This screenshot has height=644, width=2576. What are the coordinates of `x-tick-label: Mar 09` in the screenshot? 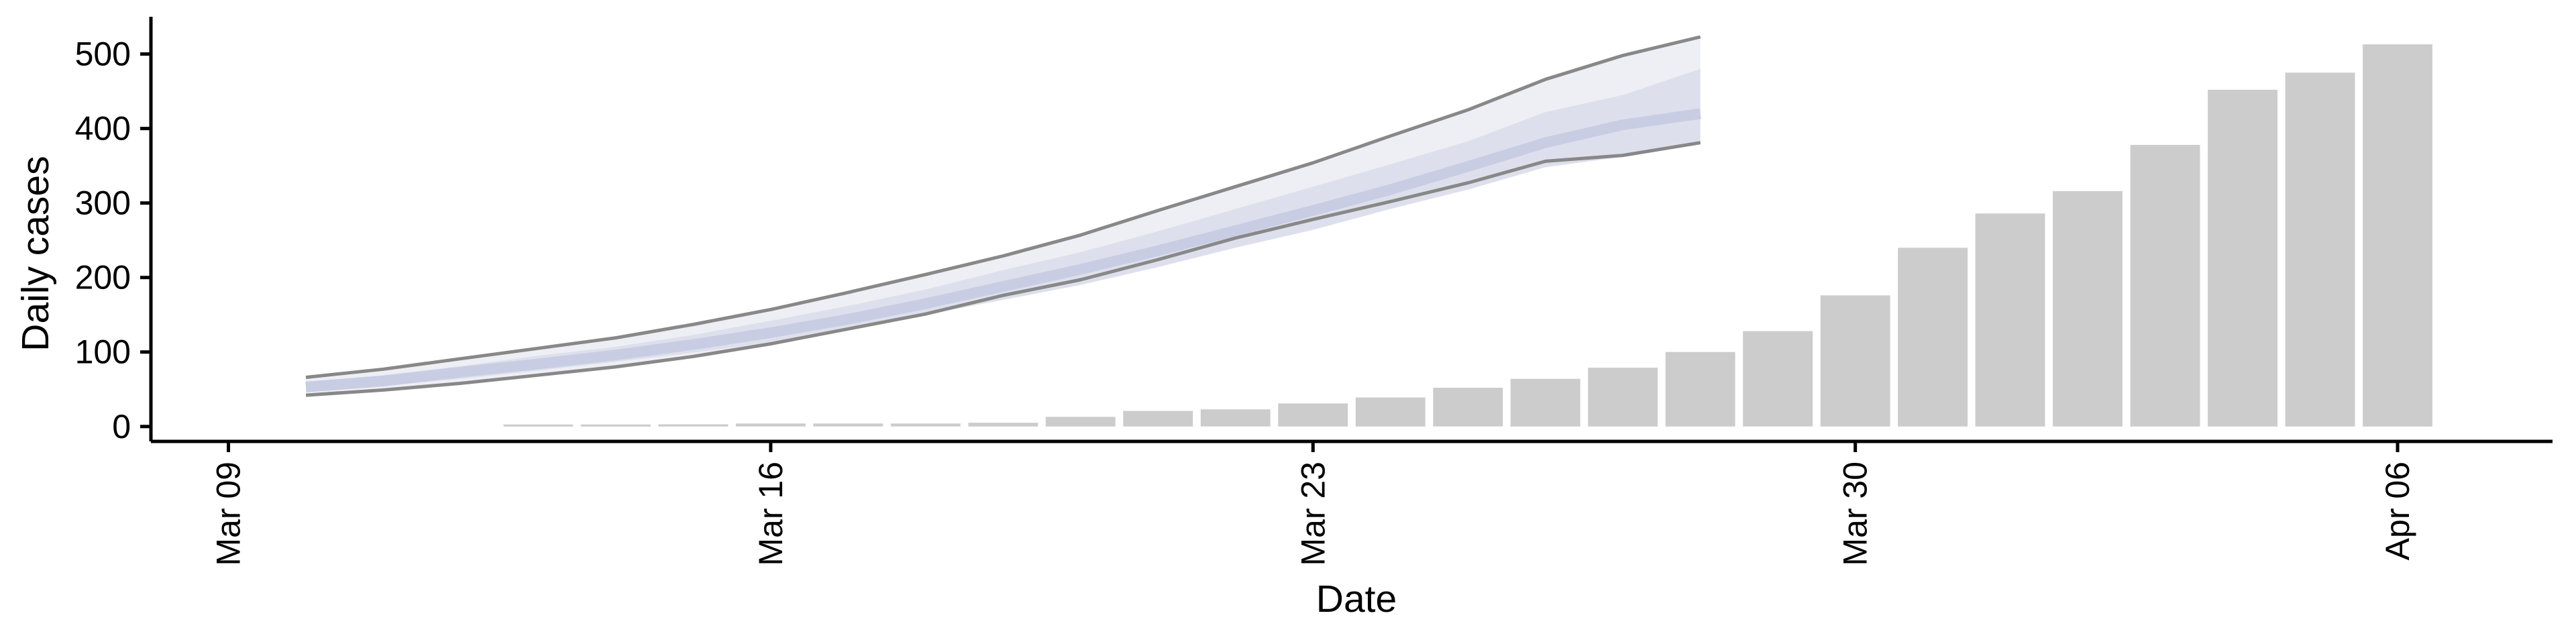 It's located at (229, 514).